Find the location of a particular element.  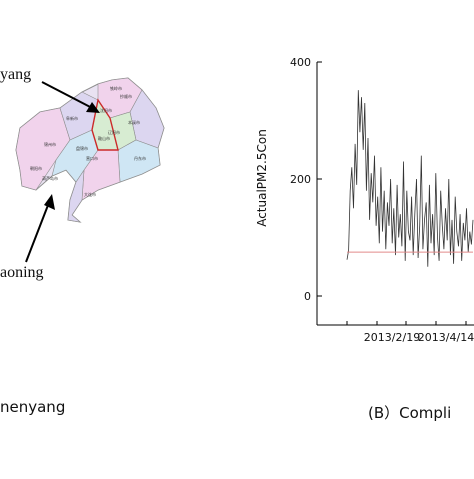

x-tick-label: 2013/4/14 is located at coordinates (446, 337).